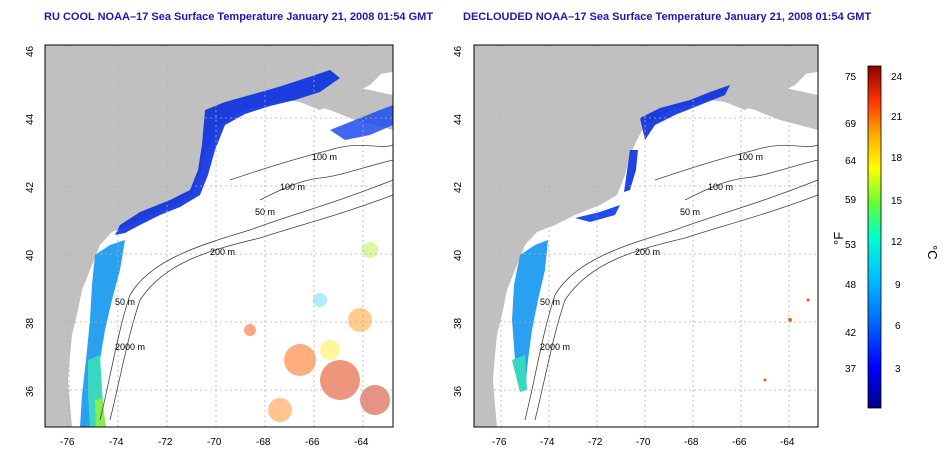  I want to click on colorbar-c-ticks: 24 21 18 15 12 9 6 3, so click(897, 223).